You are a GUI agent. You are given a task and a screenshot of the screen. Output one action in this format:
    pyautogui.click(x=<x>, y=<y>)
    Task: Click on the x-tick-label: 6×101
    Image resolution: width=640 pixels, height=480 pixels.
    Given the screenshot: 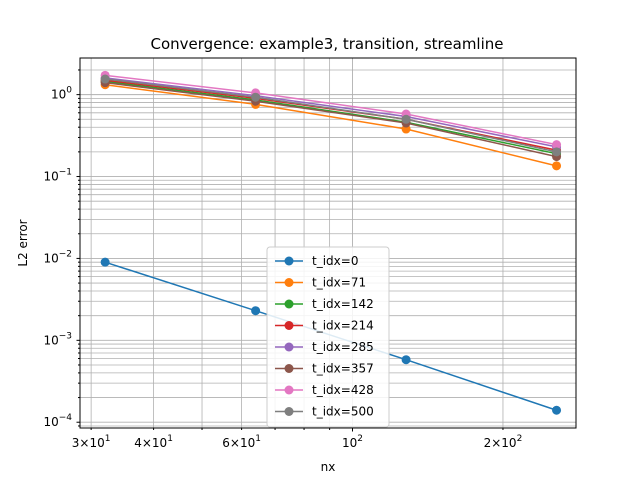 What is the action you would take?
    pyautogui.click(x=241, y=442)
    